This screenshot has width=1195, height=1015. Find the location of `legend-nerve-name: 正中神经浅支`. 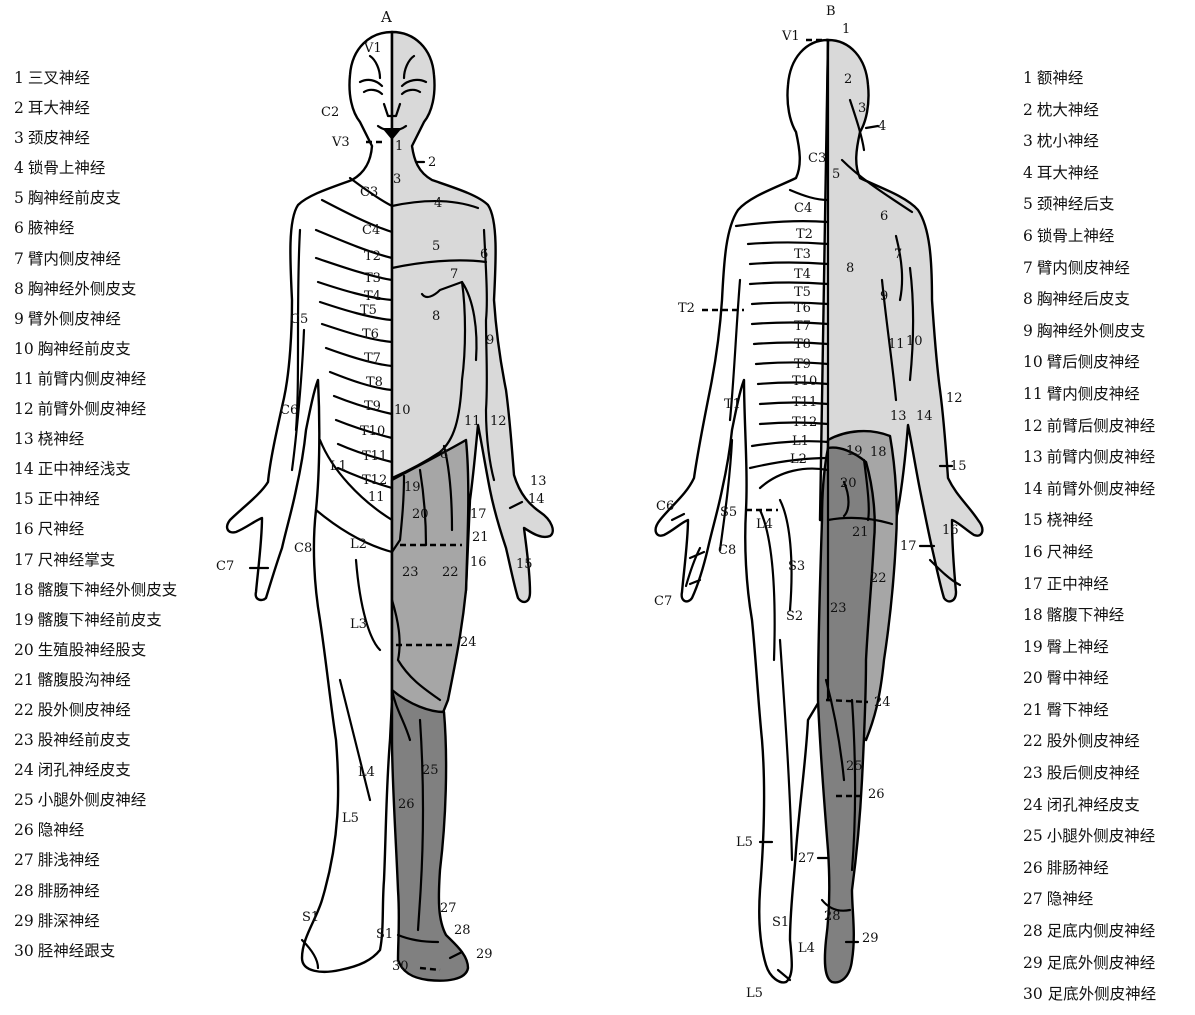

legend-nerve-name: 正中神经浅支 is located at coordinates (84, 469).